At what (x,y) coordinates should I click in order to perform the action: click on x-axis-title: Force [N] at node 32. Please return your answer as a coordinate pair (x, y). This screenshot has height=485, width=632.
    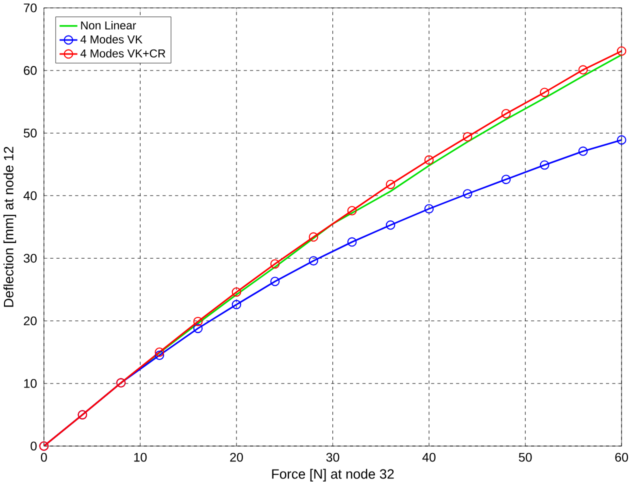
    Looking at the image, I should click on (333, 475).